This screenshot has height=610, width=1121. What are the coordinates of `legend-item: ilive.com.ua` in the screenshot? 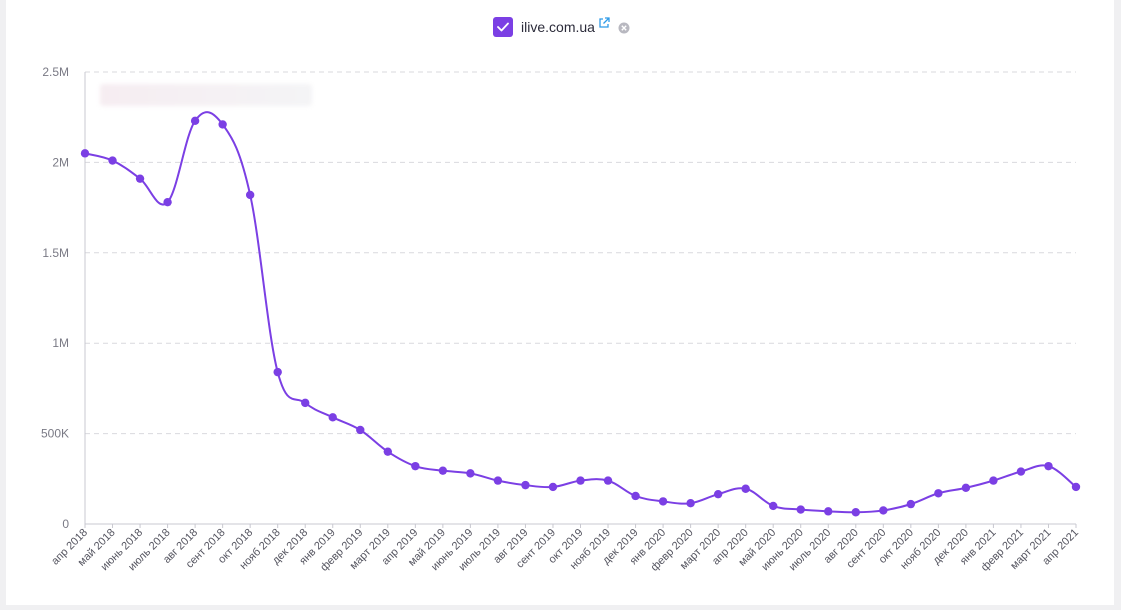 It's located at (561, 27).